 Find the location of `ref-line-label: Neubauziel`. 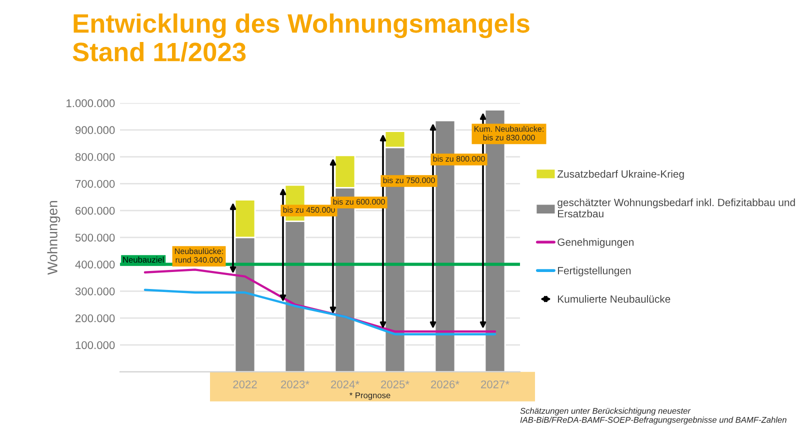

ref-line-label: Neubauziel is located at coordinates (143, 259).